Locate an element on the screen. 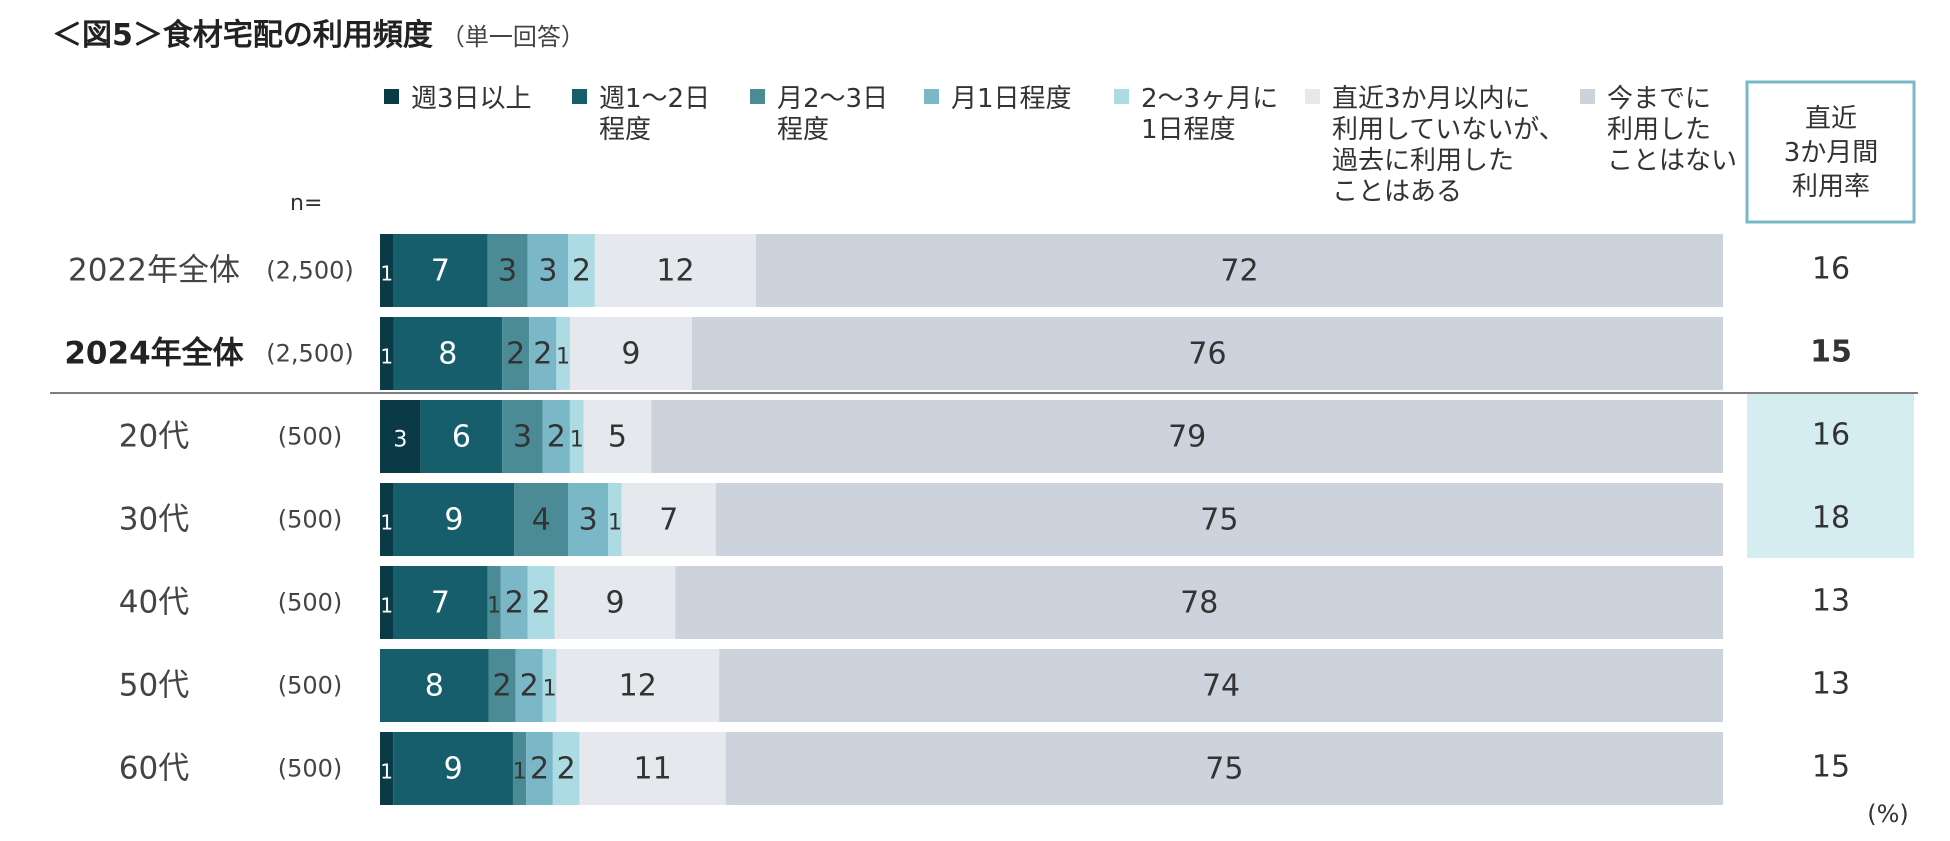 The height and width of the screenshot is (841, 1950). data-label: 78 is located at coordinates (1199, 603).